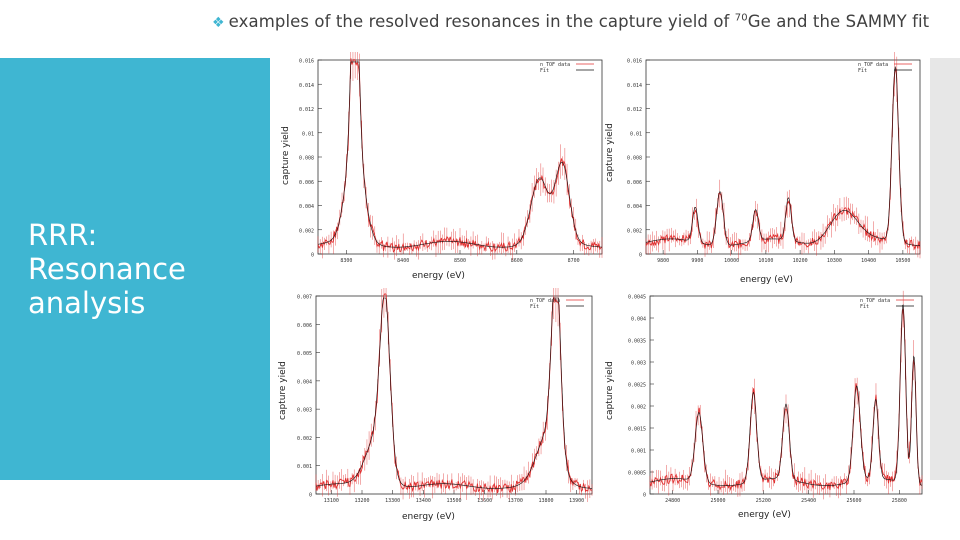  I want to click on x-tick-label: 25400, so click(808, 501).